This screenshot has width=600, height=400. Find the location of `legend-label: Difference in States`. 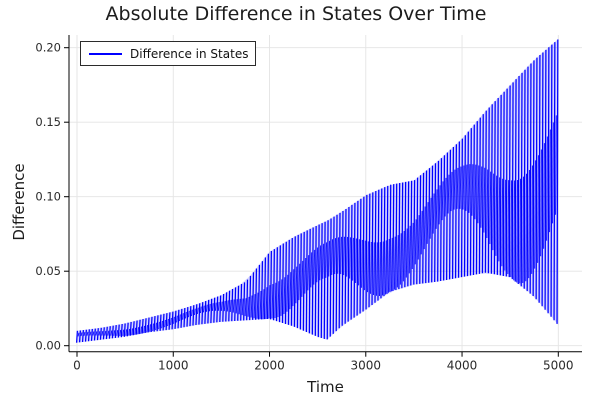

legend-label: Difference in States is located at coordinates (189, 53).